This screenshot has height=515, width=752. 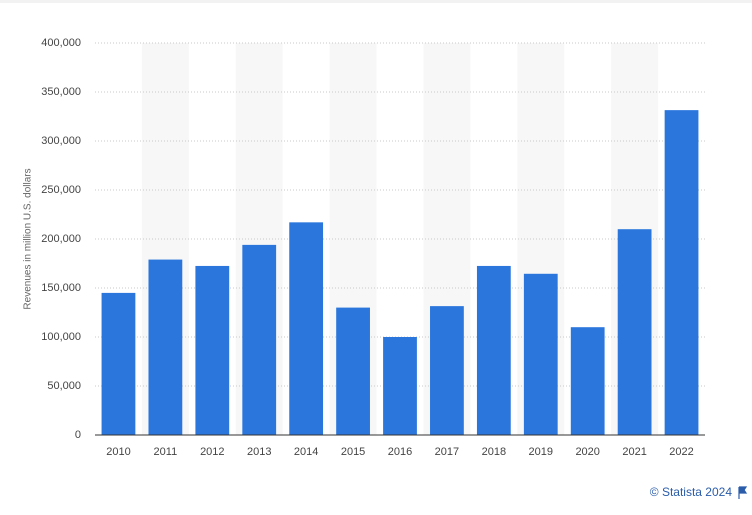 I want to click on x-tick-label: 2021, so click(x=634, y=452).